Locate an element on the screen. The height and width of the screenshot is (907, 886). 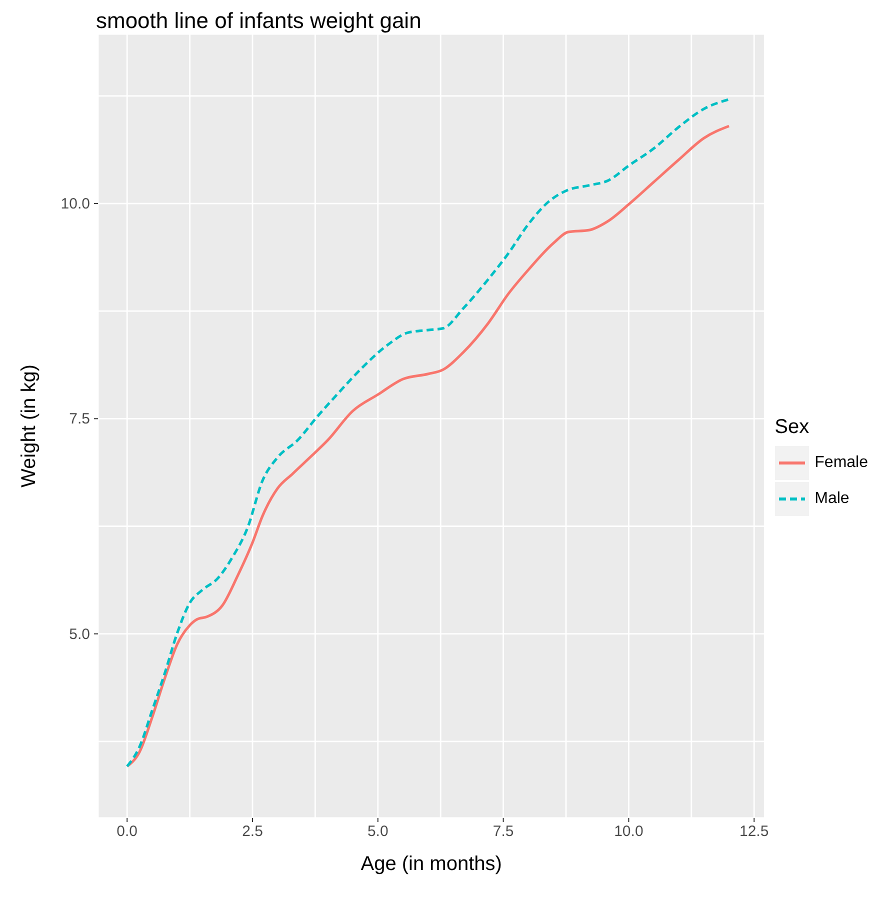
x-tick-label: 2.5 is located at coordinates (252, 831).